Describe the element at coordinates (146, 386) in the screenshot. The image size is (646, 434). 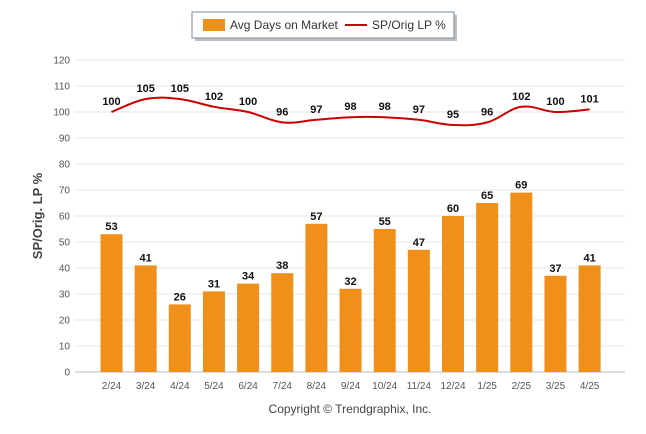
I see `x-tick-label: 3/24` at that location.